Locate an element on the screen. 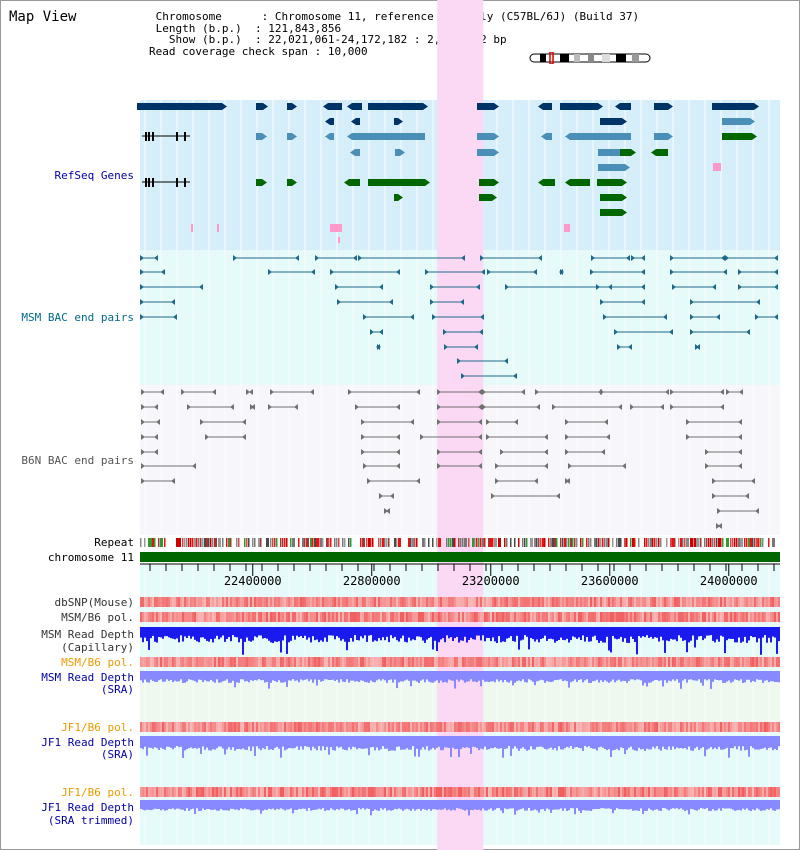  jf1-depth-sra-sub: (SRA) is located at coordinates (117, 754).